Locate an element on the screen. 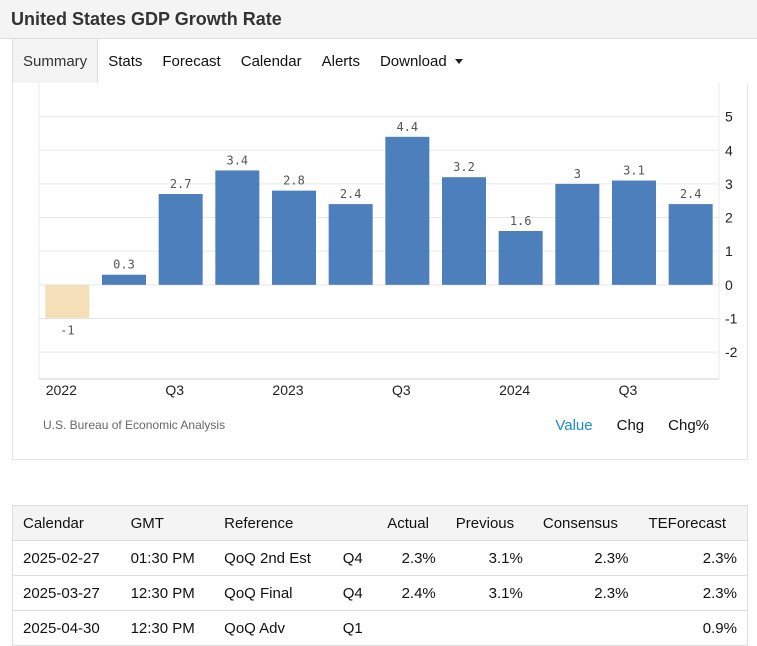 The width and height of the screenshot is (757, 646). cell-reference: QoQ Adv is located at coordinates (273, 628).